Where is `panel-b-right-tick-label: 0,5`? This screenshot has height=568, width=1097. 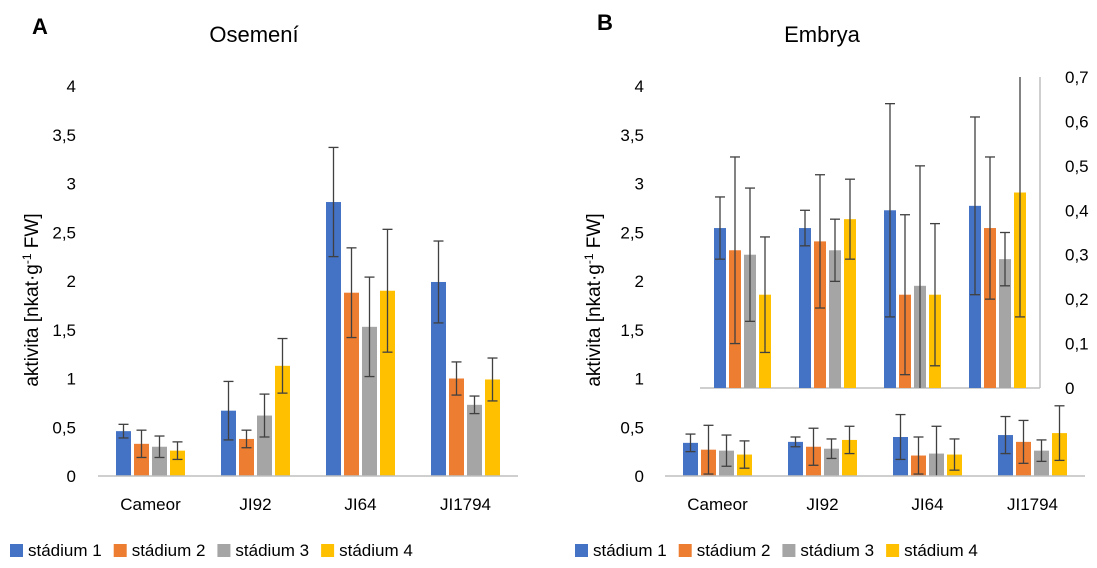 panel-b-right-tick-label: 0,5 is located at coordinates (1077, 166).